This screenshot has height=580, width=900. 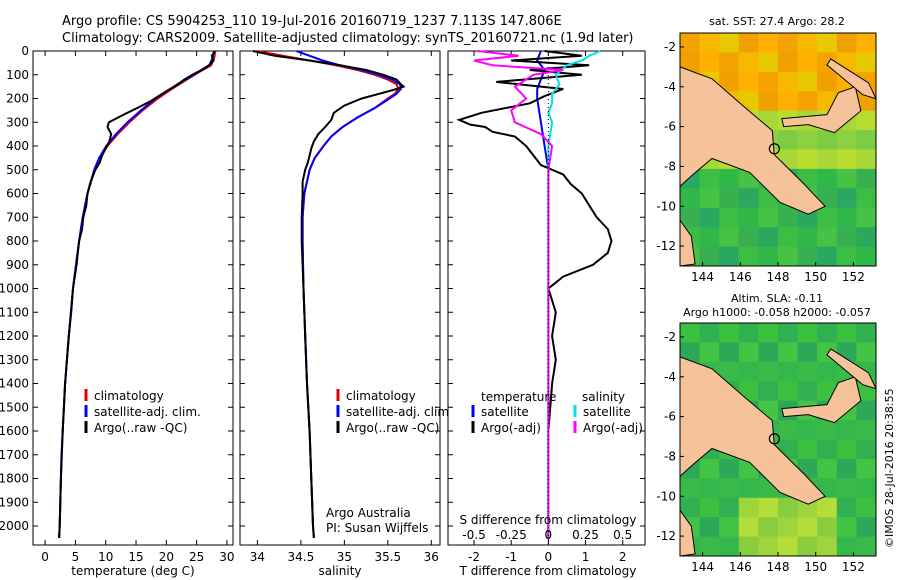 I want to click on y-tick-label: 1600, so click(x=14, y=431).